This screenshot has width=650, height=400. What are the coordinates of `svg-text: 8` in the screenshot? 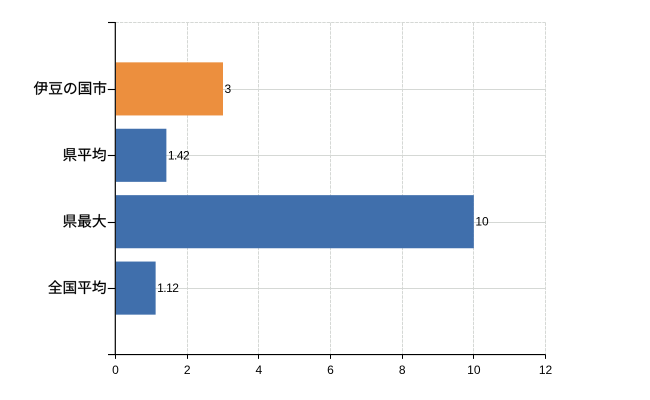 It's located at (402, 370).